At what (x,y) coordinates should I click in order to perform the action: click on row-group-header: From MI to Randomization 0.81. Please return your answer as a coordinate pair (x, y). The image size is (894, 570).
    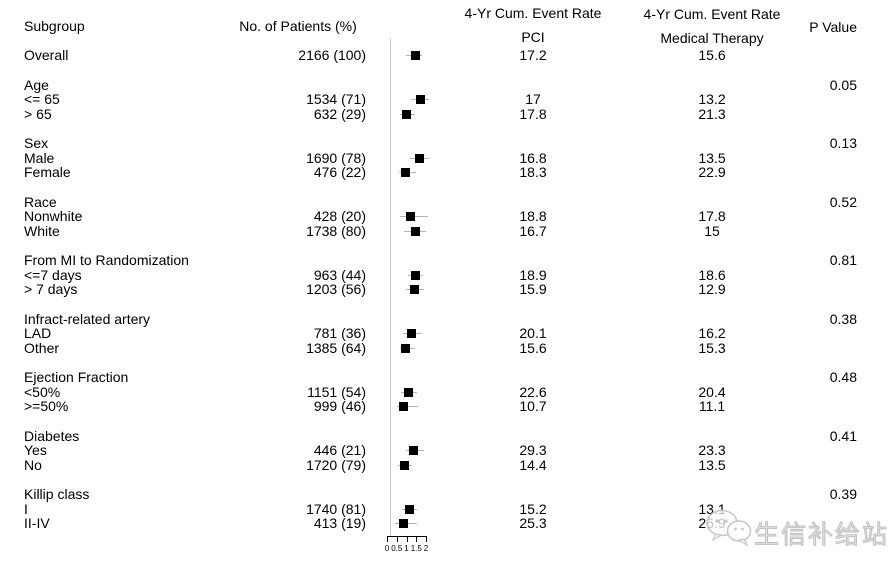
    Looking at the image, I should click on (447, 260).